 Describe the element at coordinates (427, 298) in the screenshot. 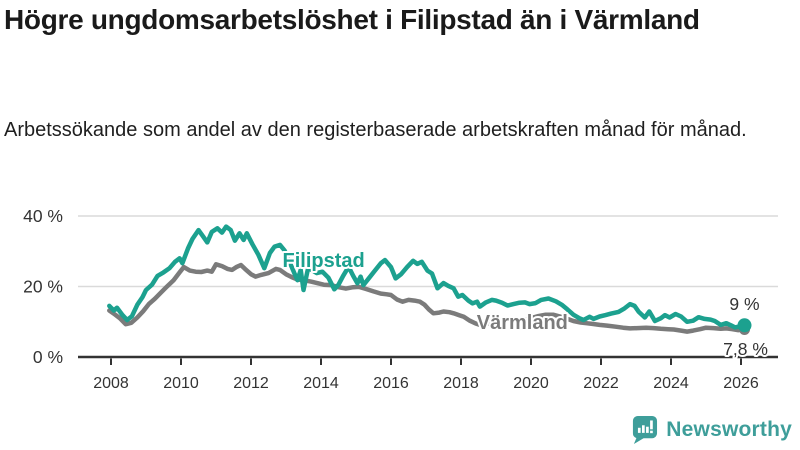

I see `series-line-varmland` at that location.